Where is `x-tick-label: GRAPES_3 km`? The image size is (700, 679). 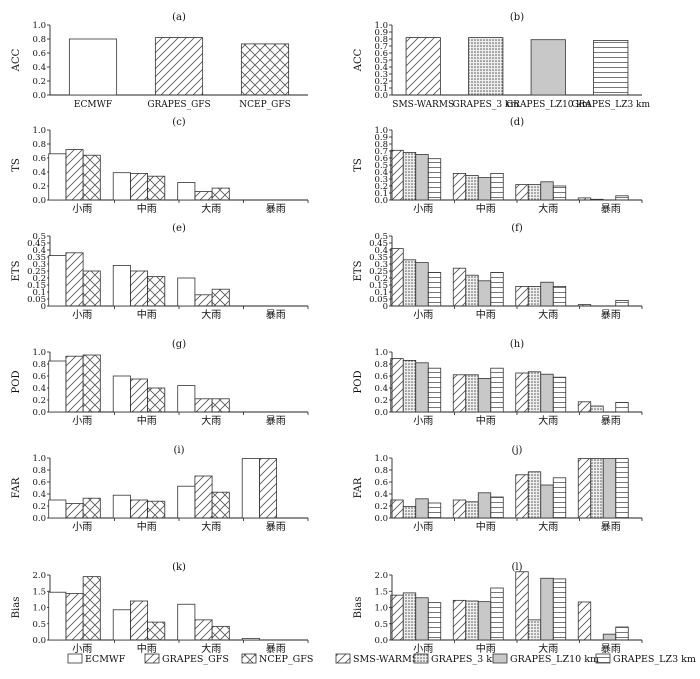
x-tick-label: GRAPES_3 km is located at coordinates (486, 105).